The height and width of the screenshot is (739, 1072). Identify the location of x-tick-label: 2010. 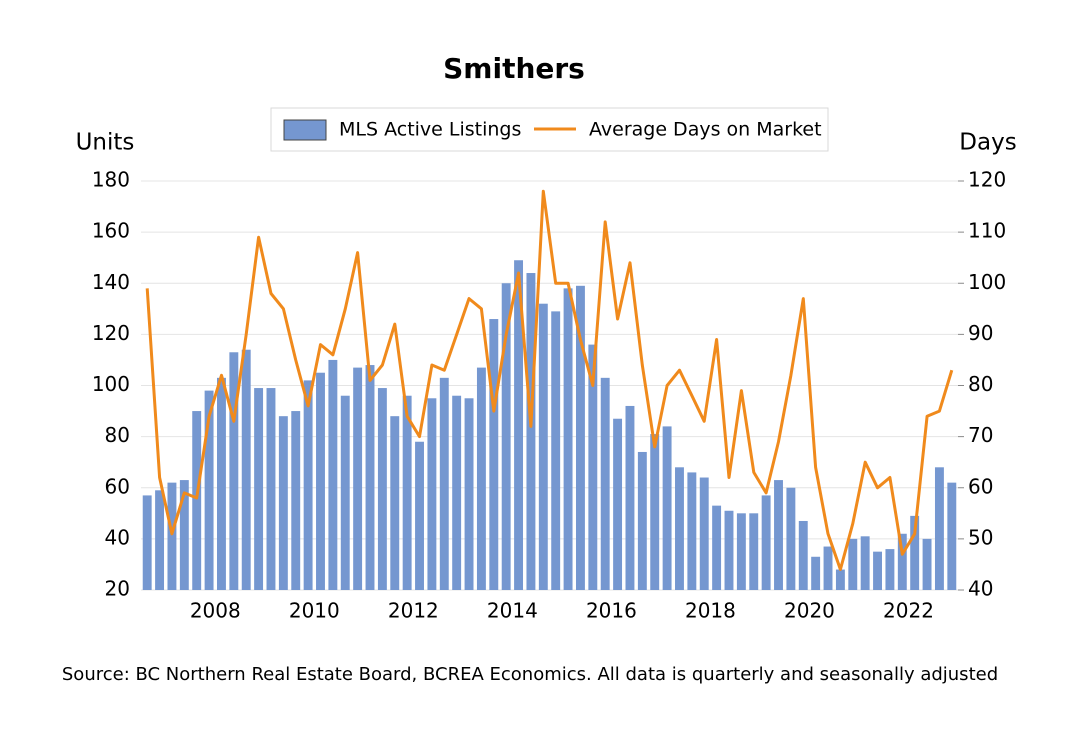
(314, 611).